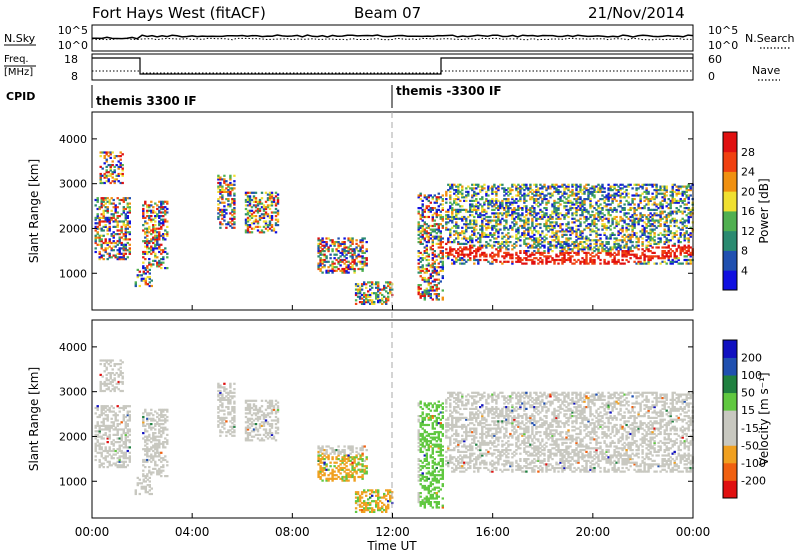 The image size is (800, 554). What do you see at coordinates (723, 45) in the screenshot?
I see `noise-right-tick-bottom: 10^0` at bounding box center [723, 45].